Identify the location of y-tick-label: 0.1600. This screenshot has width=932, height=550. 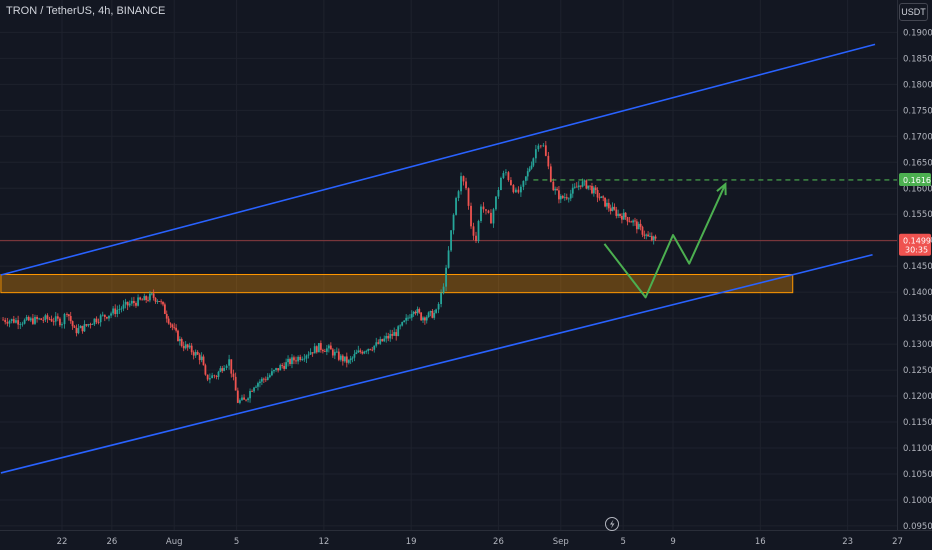
(917, 189).